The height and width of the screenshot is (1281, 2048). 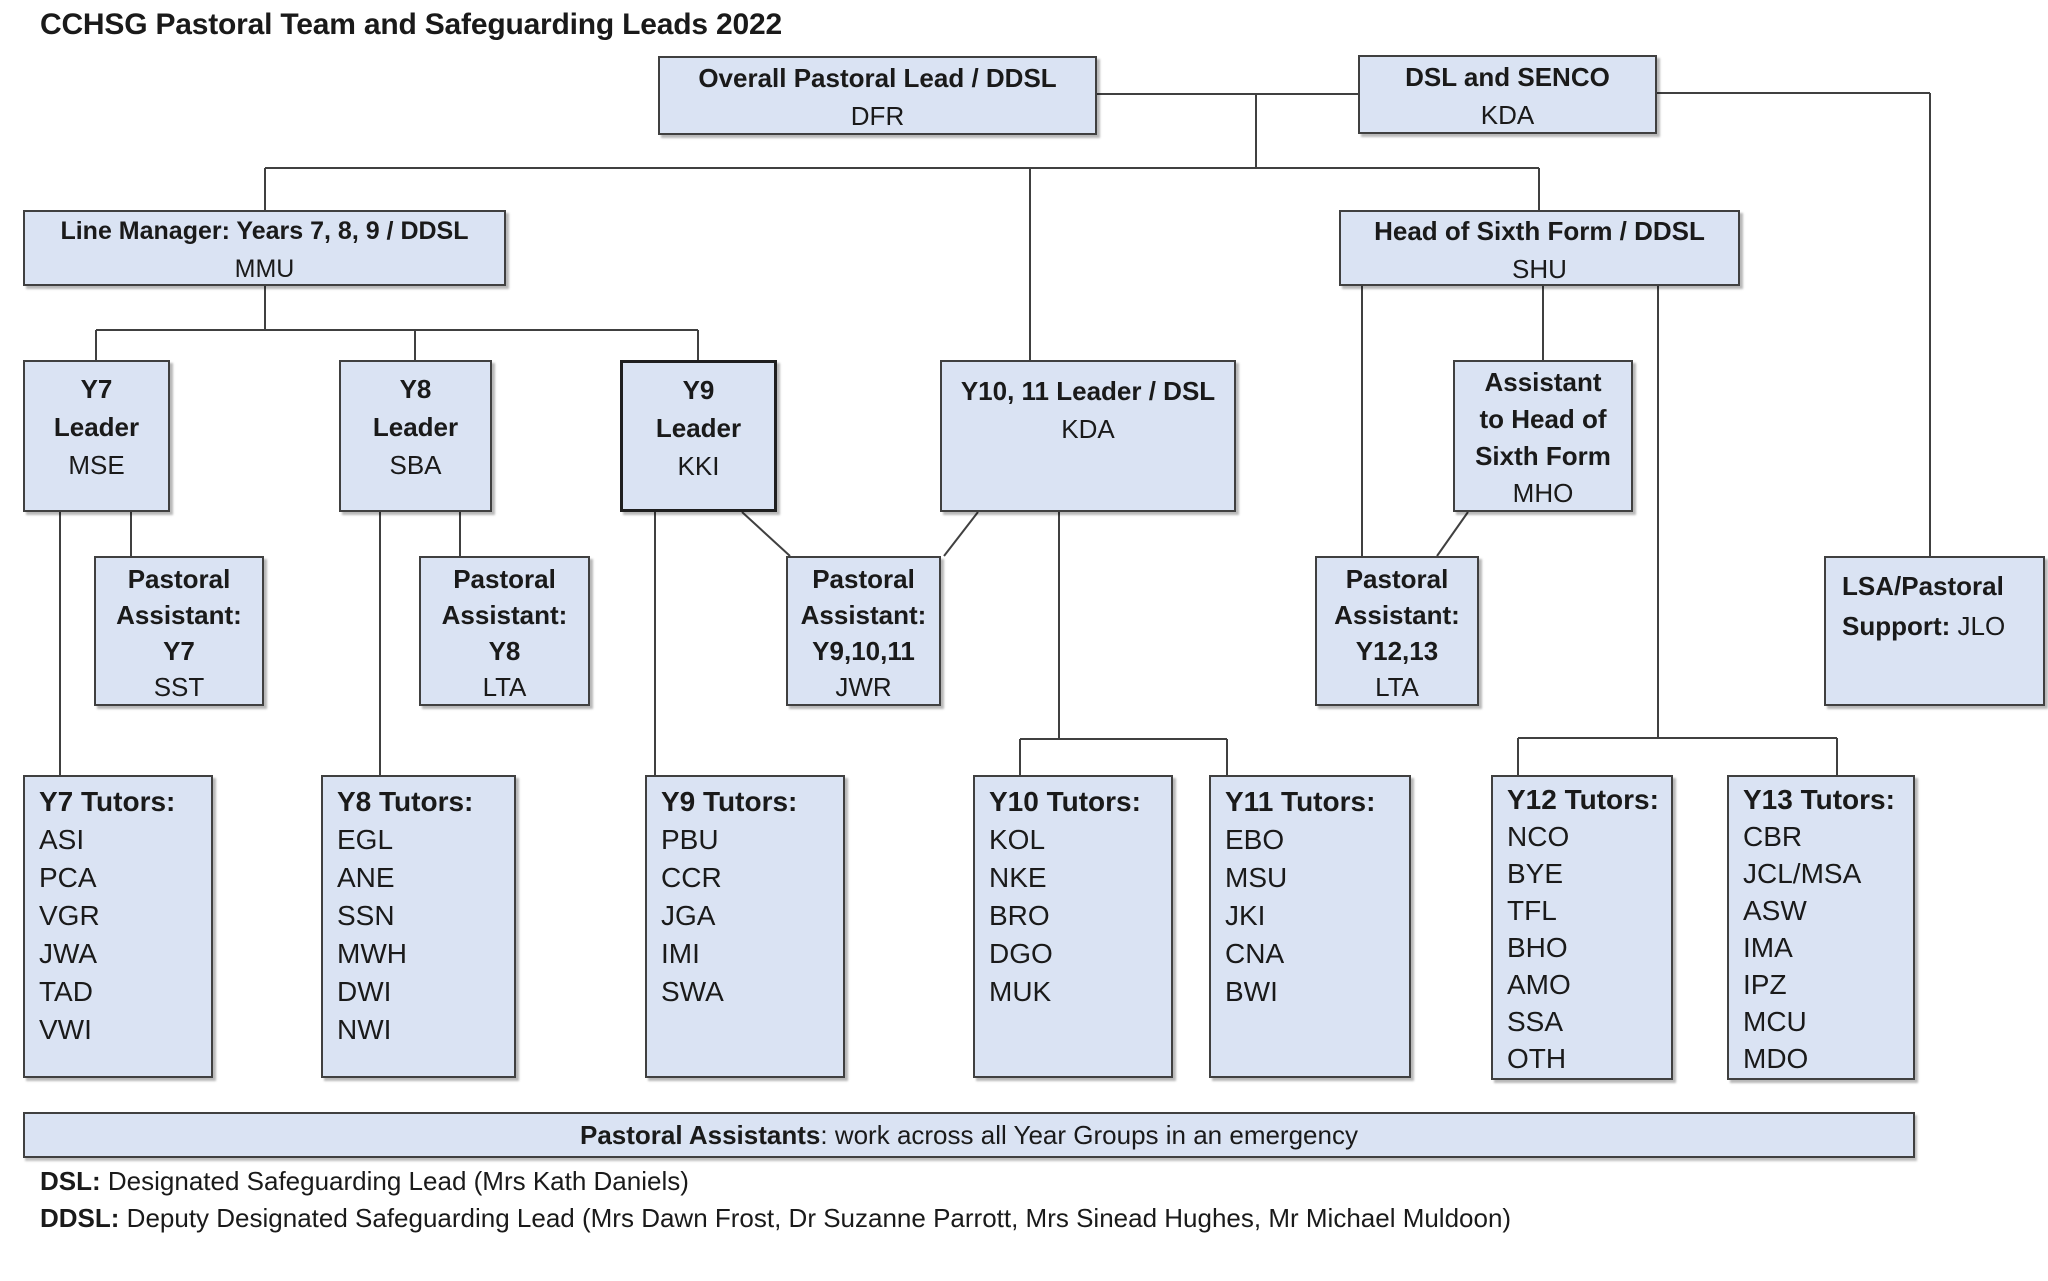 I want to click on node-y10-11-leader: Y10, 11 Leader / DSL KDA, so click(x=1088, y=436).